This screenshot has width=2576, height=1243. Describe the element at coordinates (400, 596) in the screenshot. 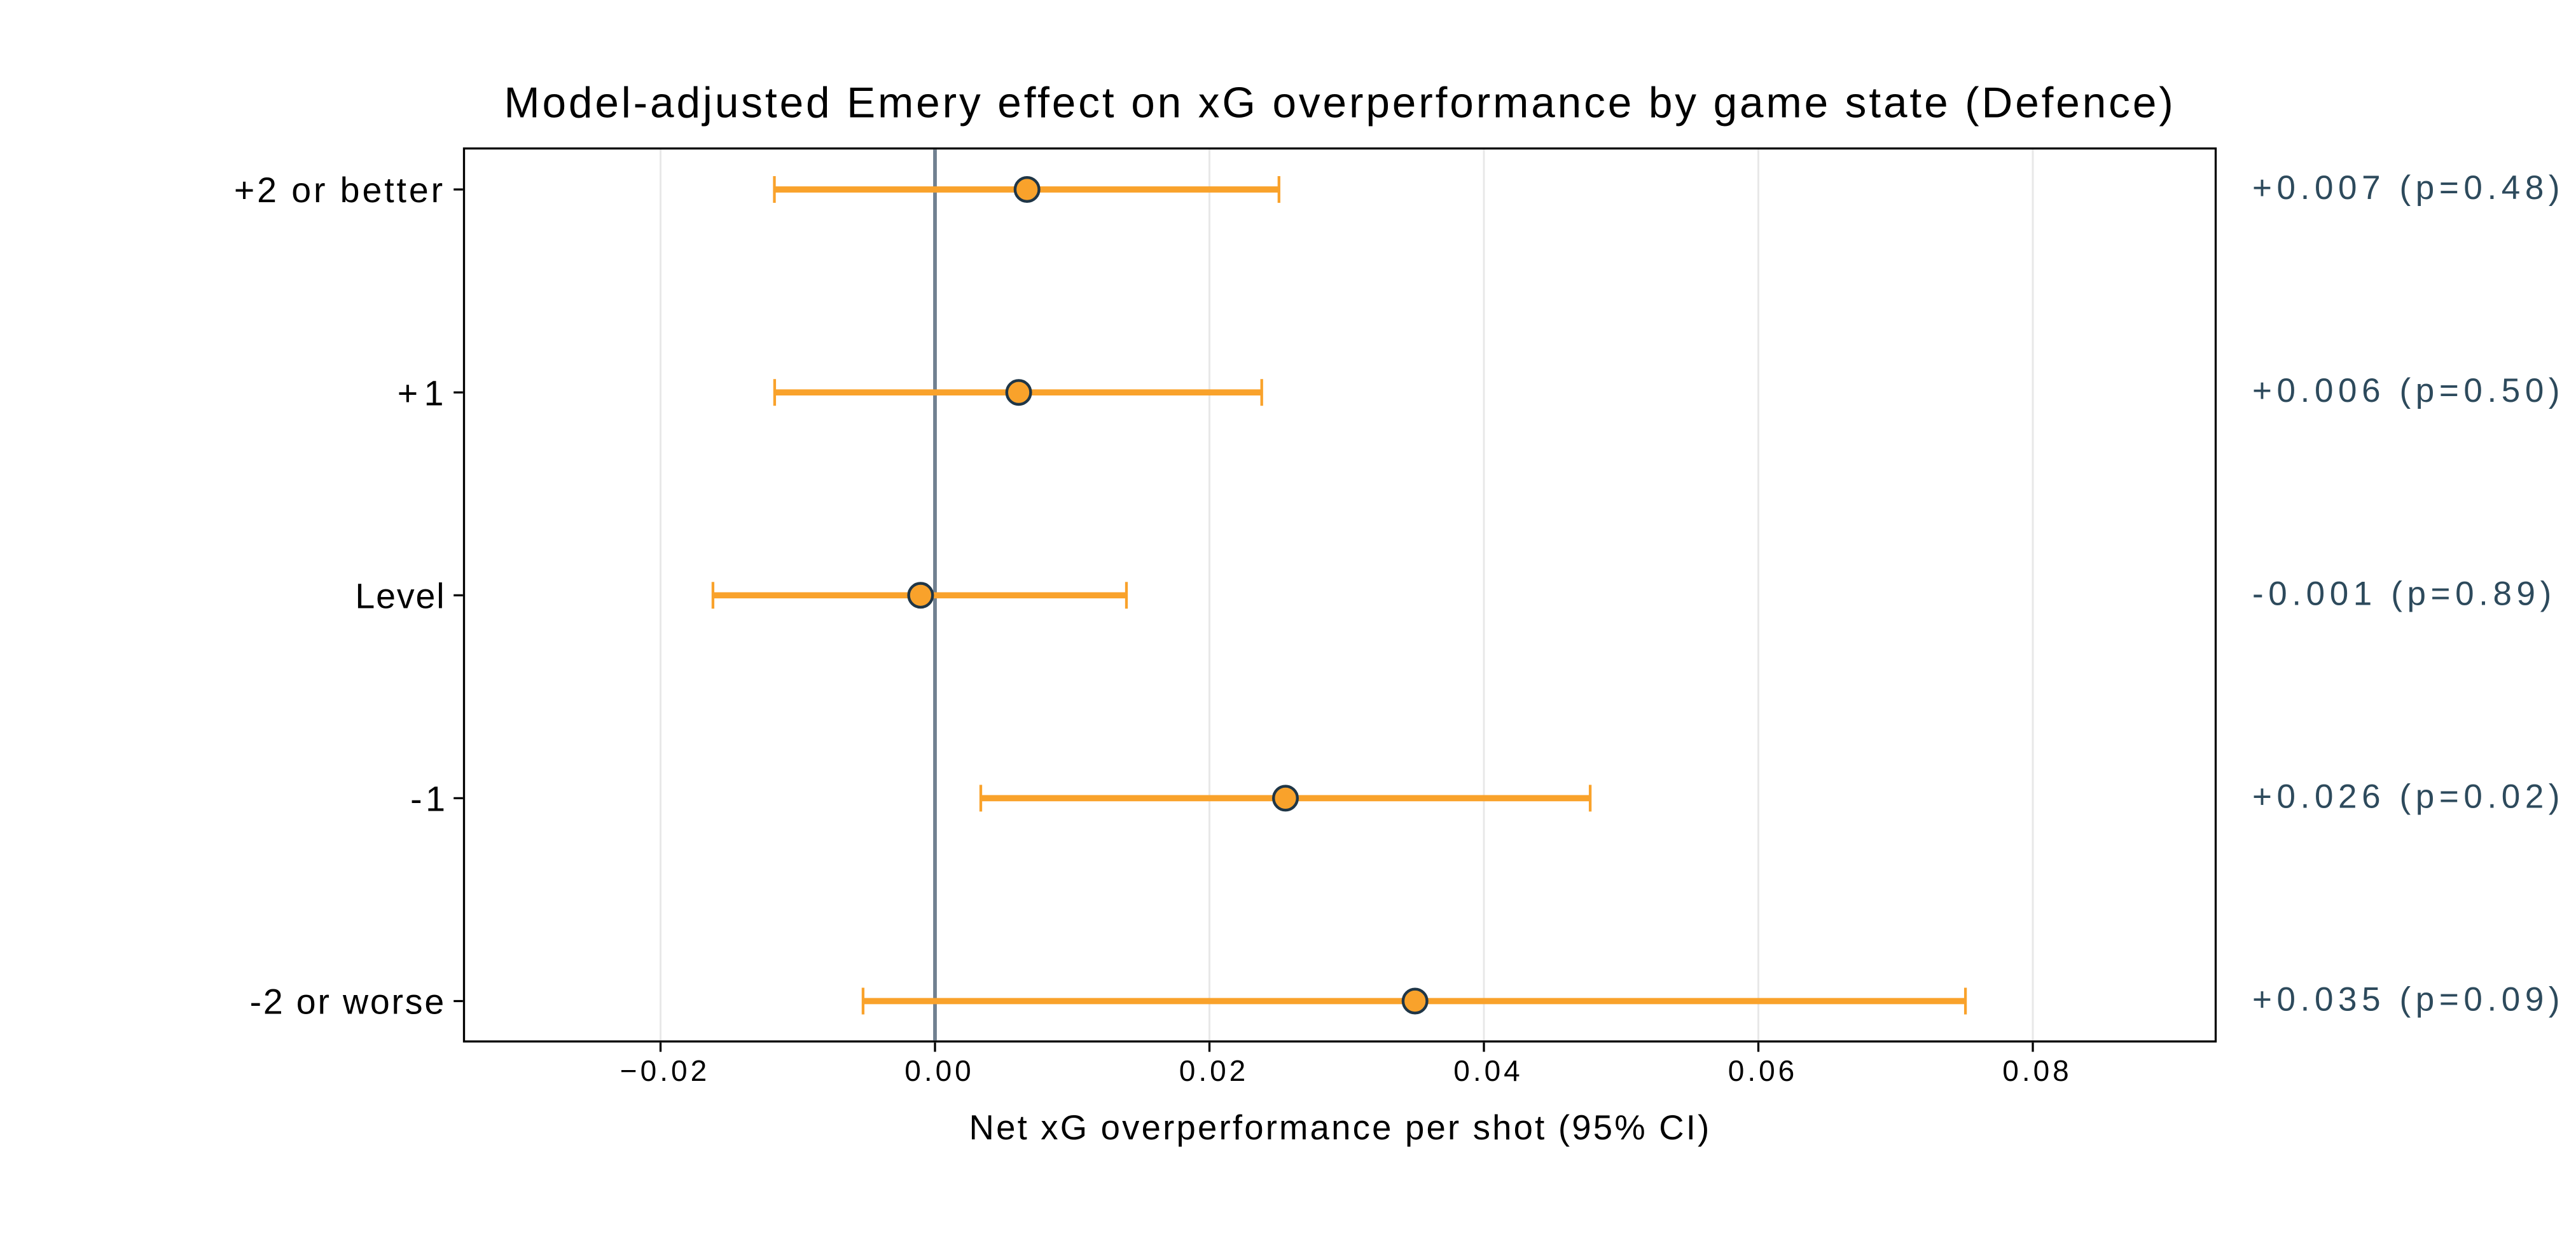

I see `svg-text: Level` at that location.